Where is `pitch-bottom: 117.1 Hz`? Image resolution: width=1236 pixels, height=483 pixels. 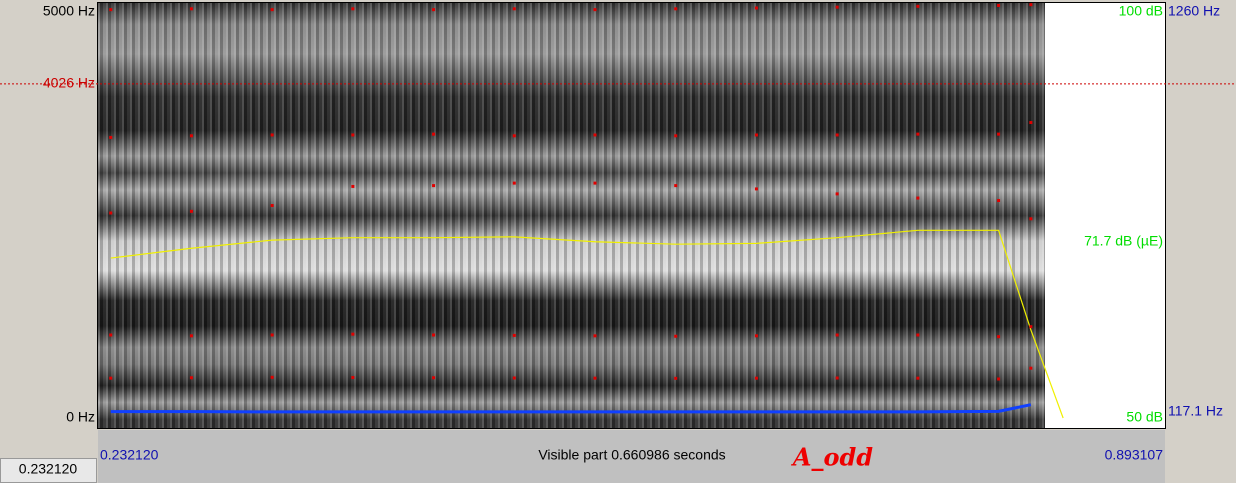
pitch-bottom: 117.1 Hz is located at coordinates (1195, 411).